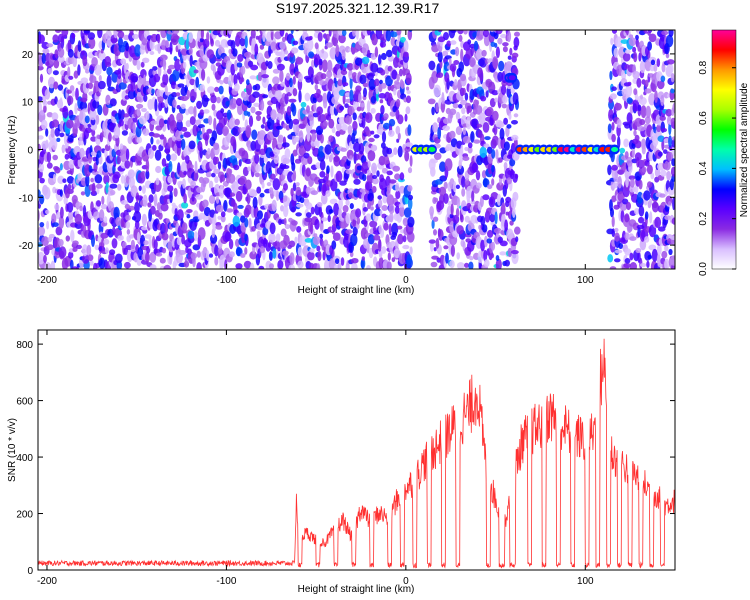 Image resolution: width=750 pixels, height=600 pixels. I want to click on spectrogram-x-tick-label: -200, so click(47, 280).